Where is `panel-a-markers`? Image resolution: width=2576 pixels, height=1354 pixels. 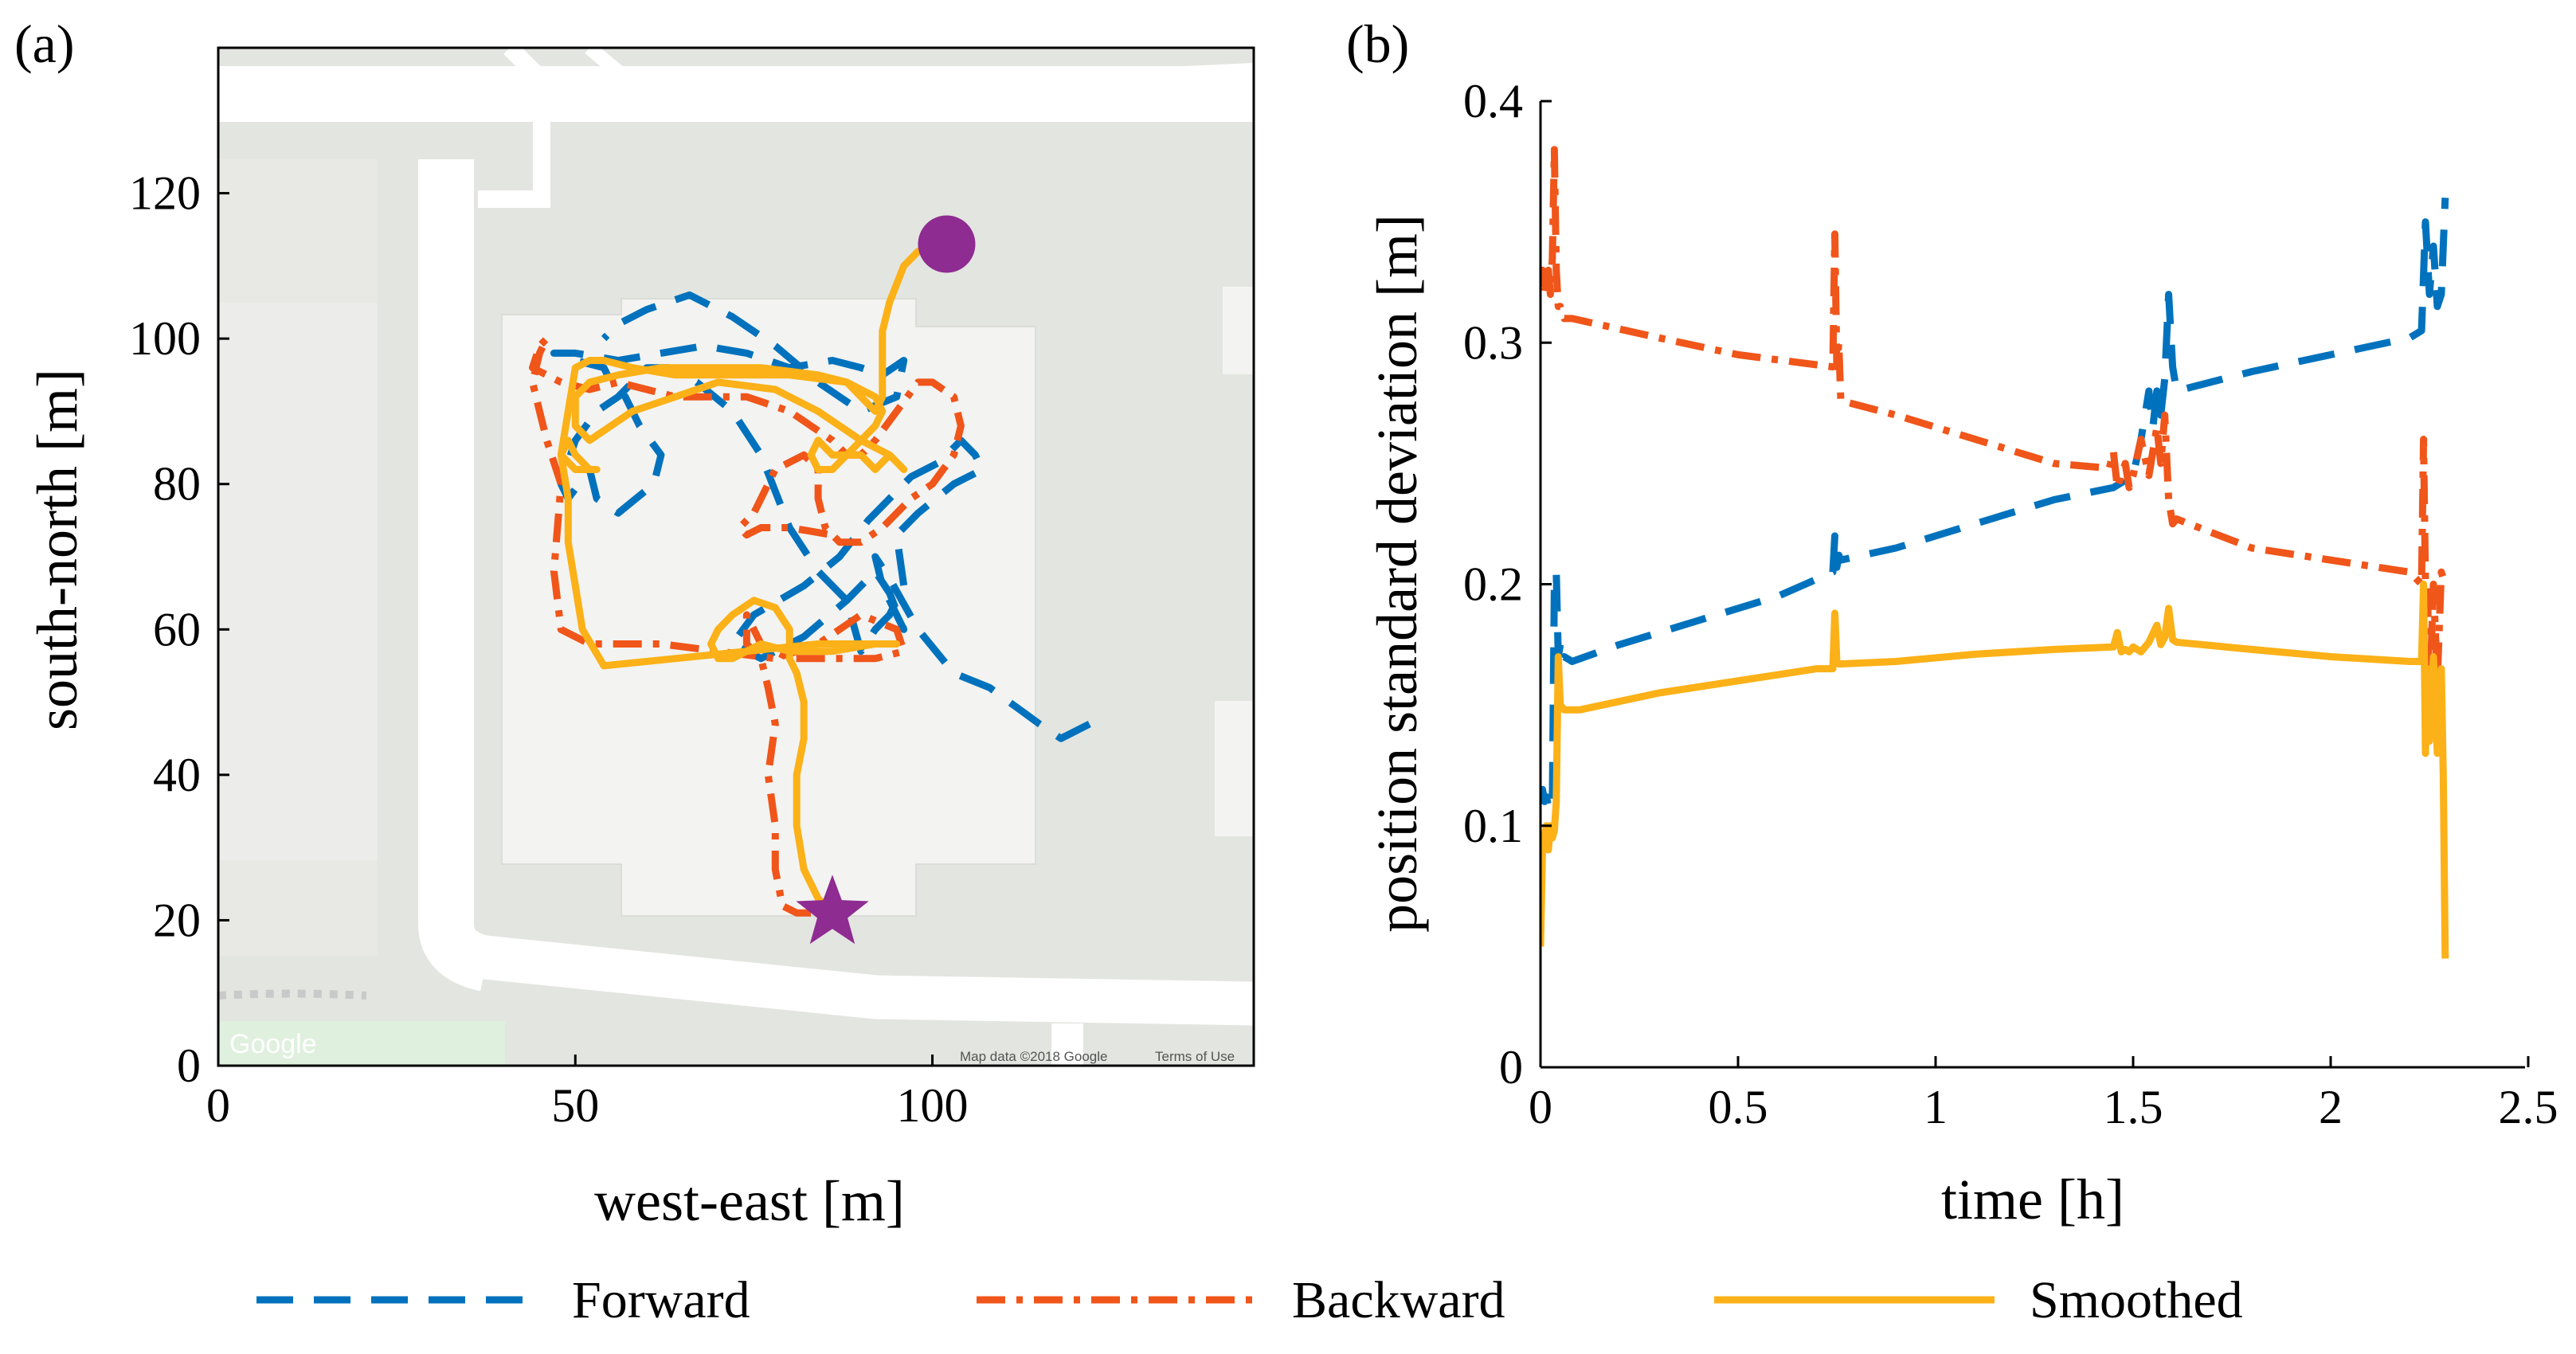
panel-a-markers is located at coordinates (886, 580).